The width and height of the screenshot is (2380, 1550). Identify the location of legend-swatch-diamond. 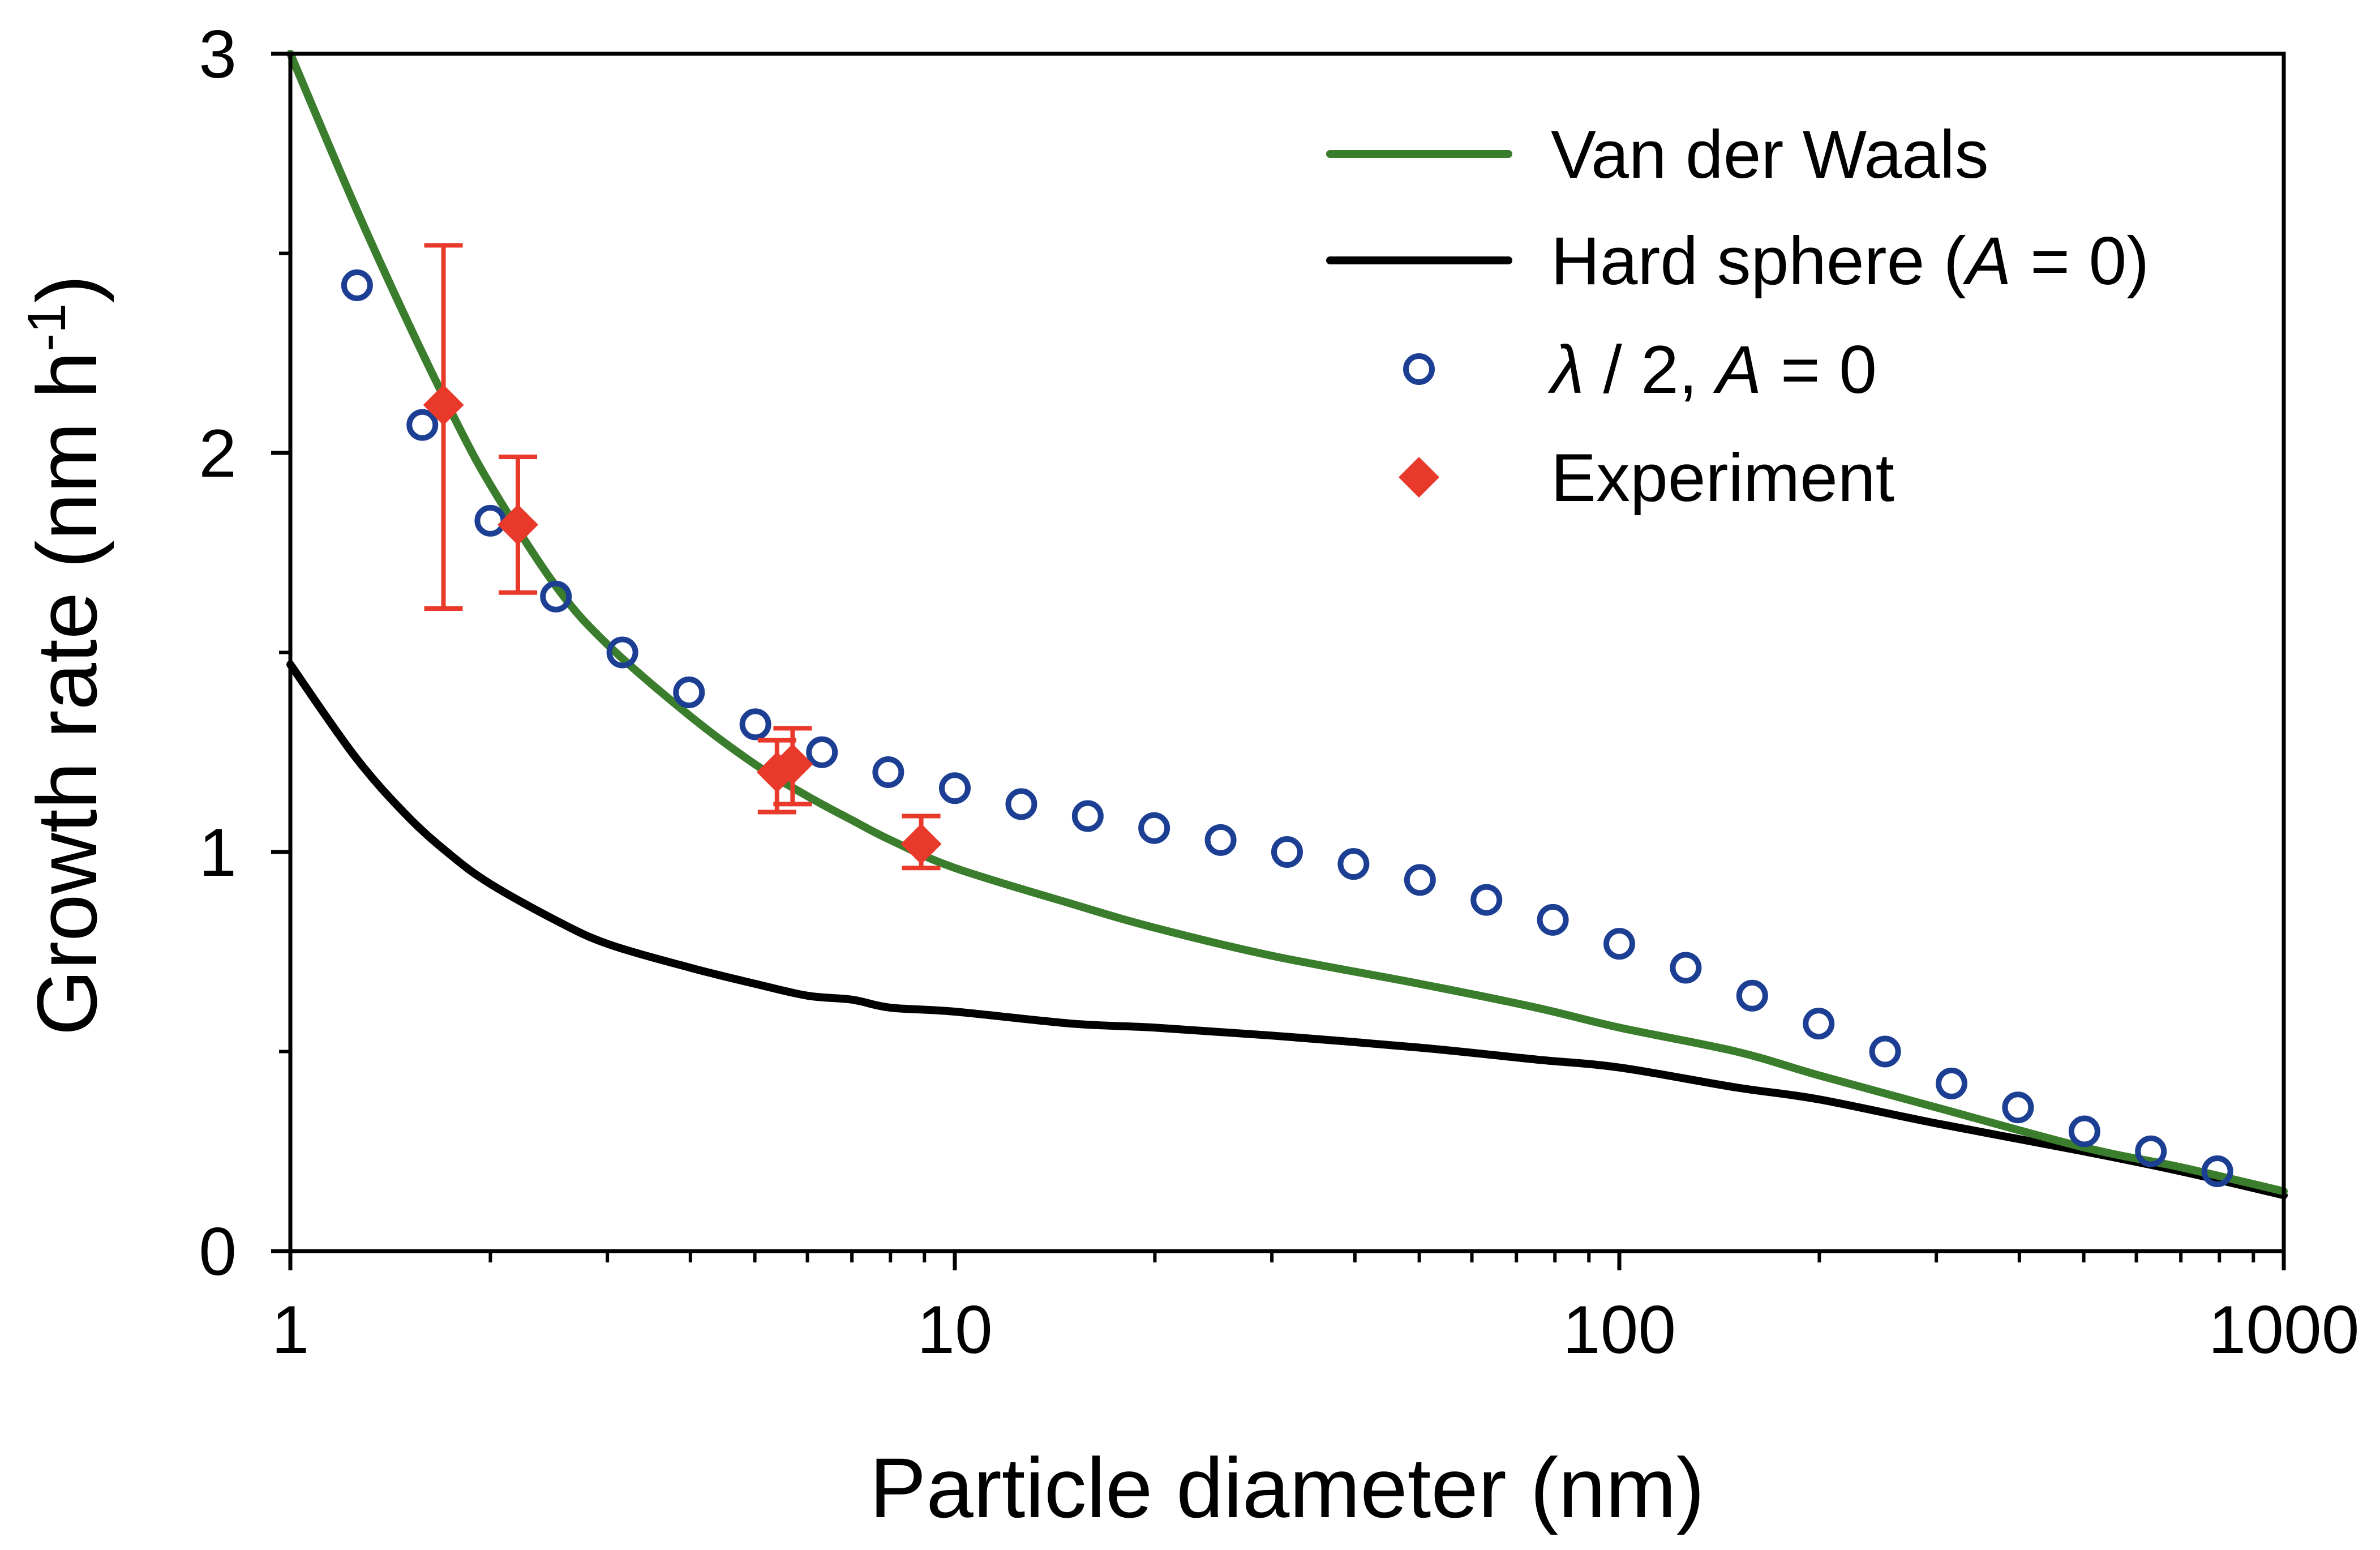
(1419, 477).